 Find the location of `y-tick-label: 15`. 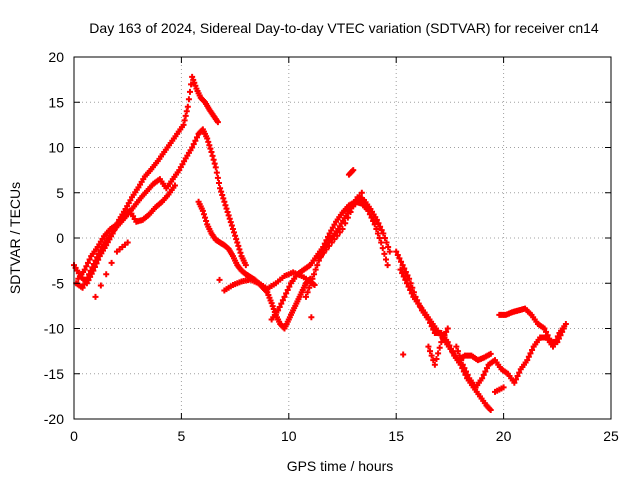

y-tick-label: 15 is located at coordinates (56, 102).